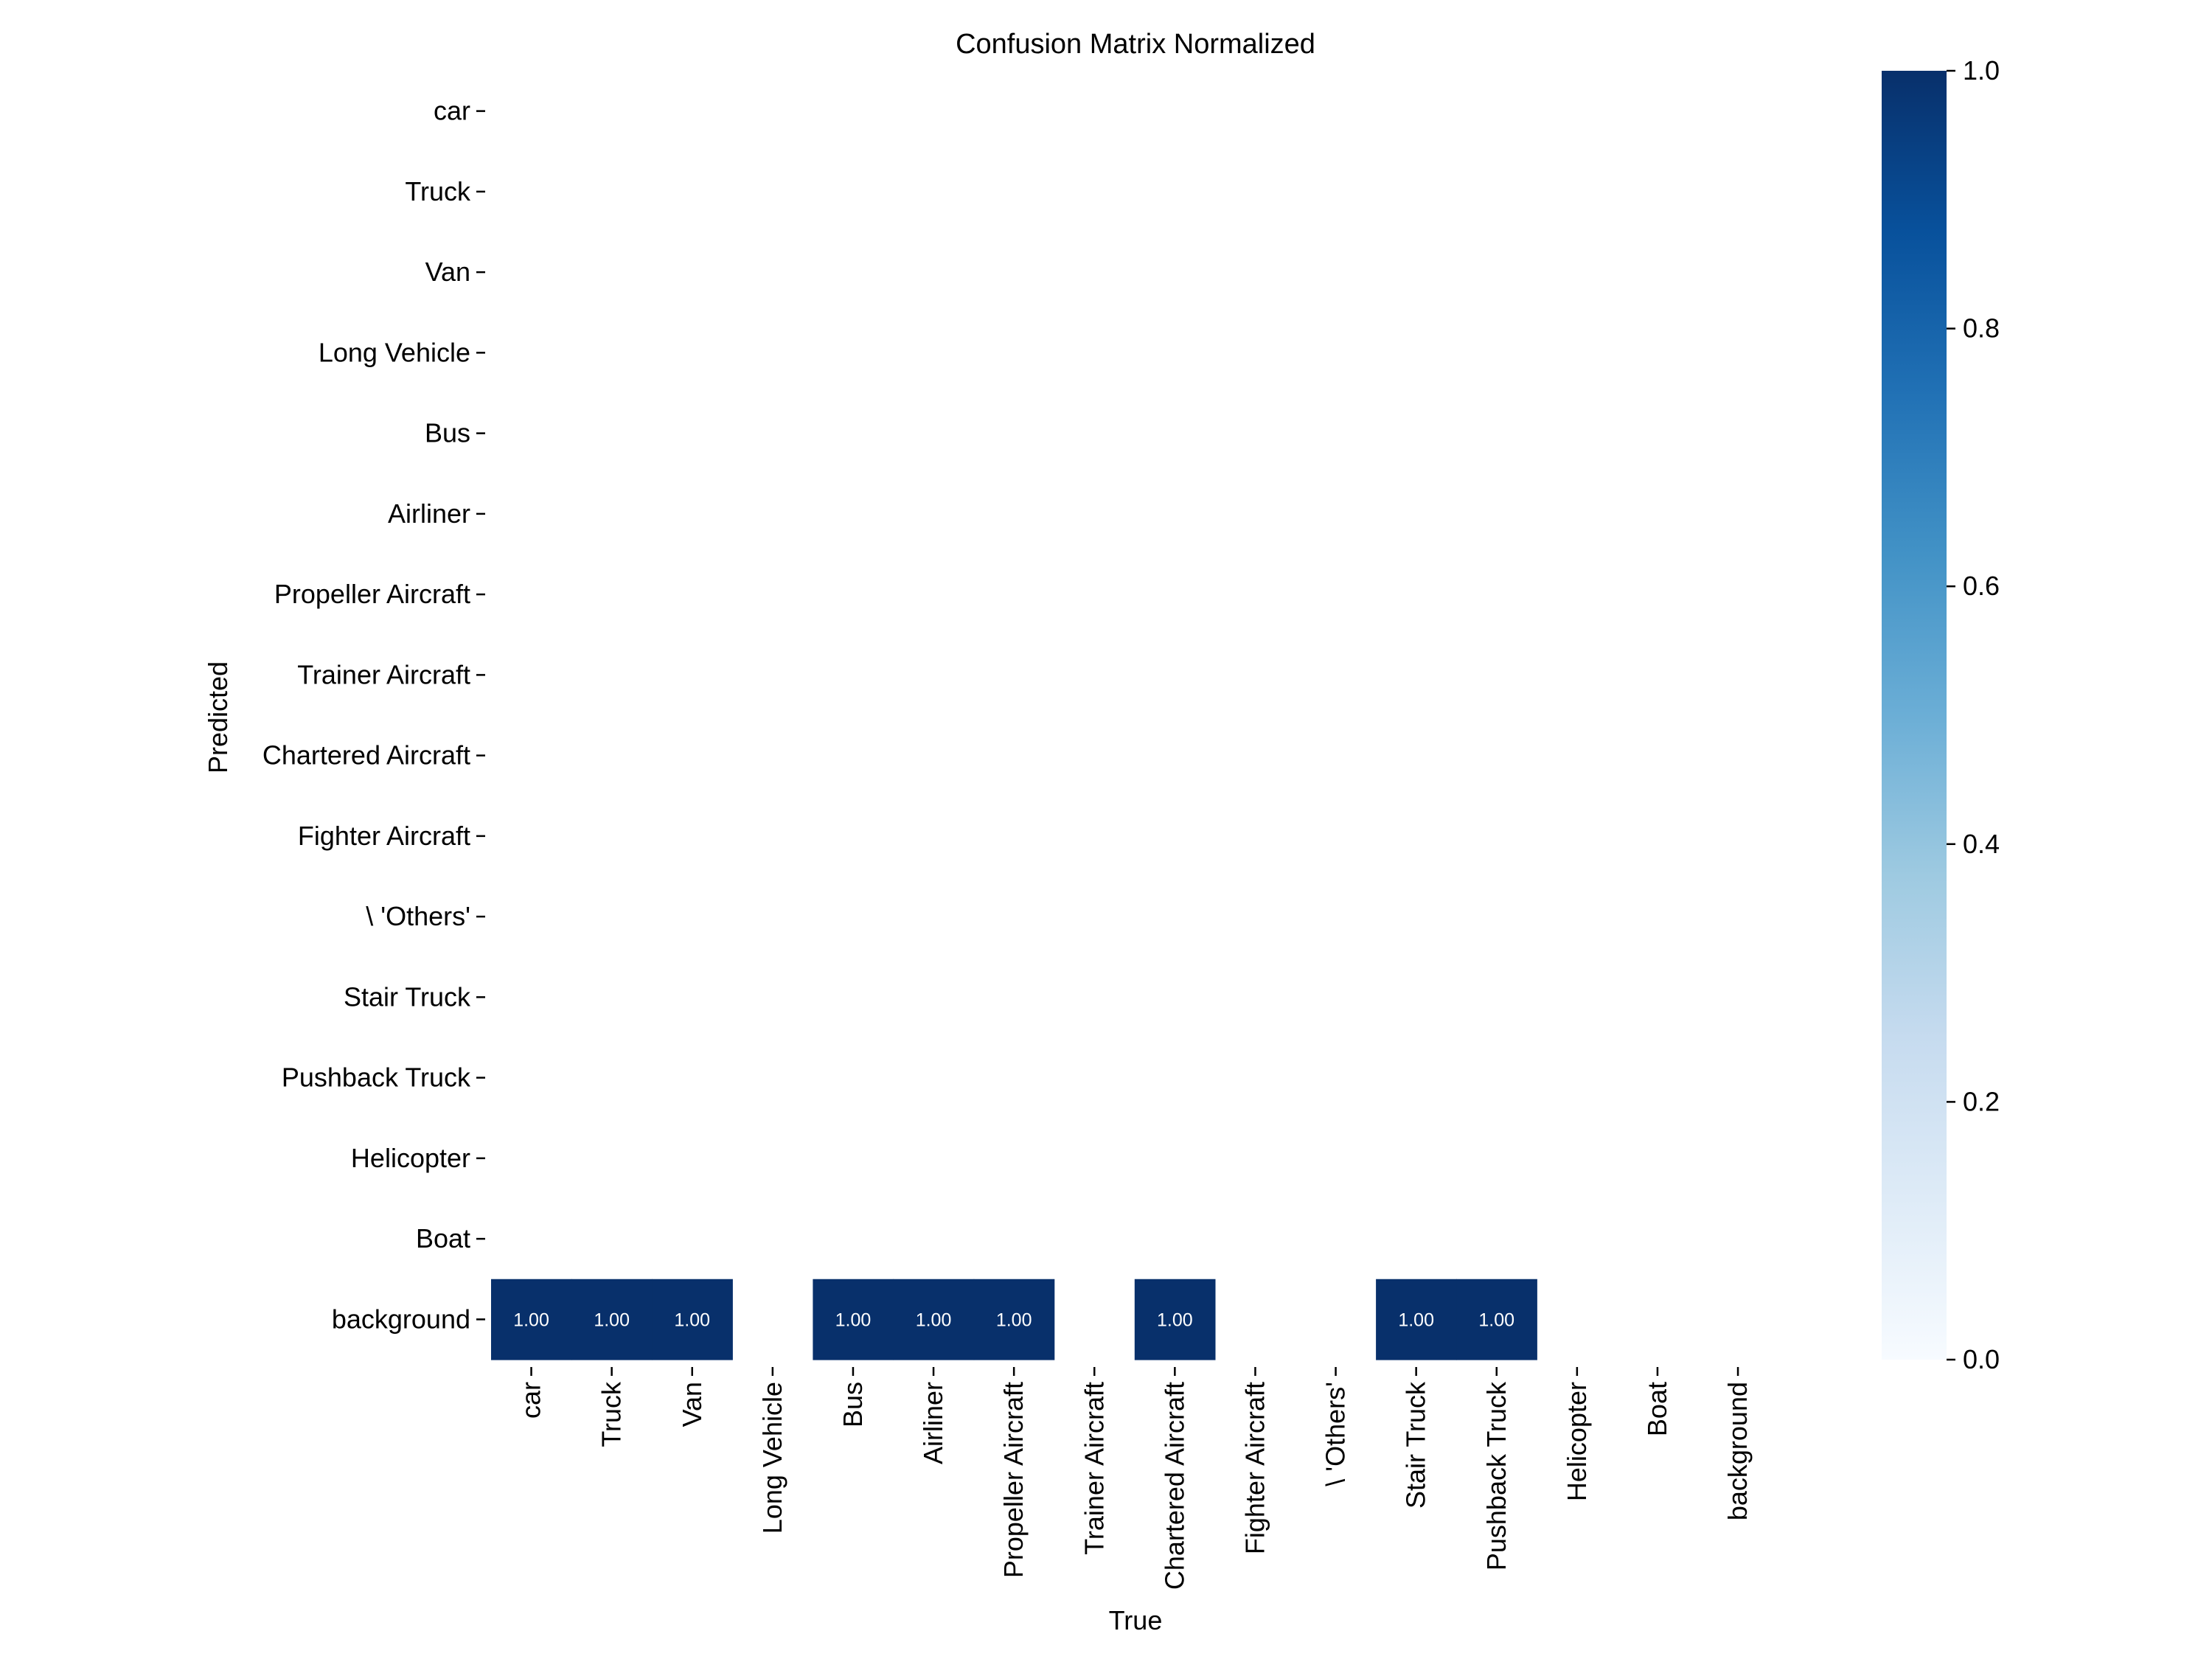 The height and width of the screenshot is (1659, 2212). What do you see at coordinates (407, 996) in the screenshot?
I see `y-tick-label: Stair Truck` at bounding box center [407, 996].